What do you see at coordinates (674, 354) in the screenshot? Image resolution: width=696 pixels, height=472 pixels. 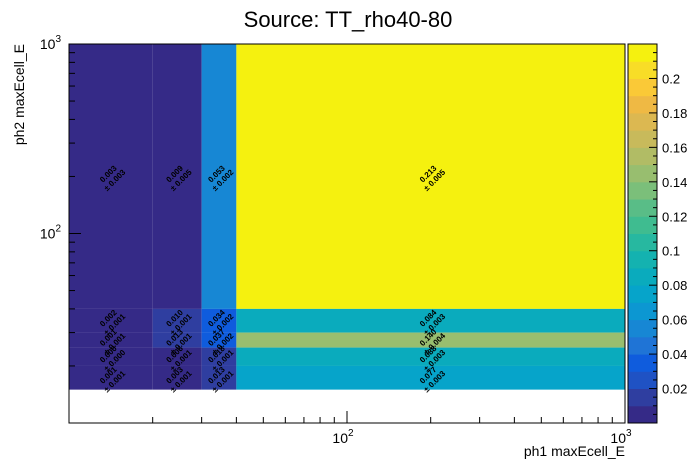 I see `color-bar-tick-label: 0.04` at bounding box center [674, 354].